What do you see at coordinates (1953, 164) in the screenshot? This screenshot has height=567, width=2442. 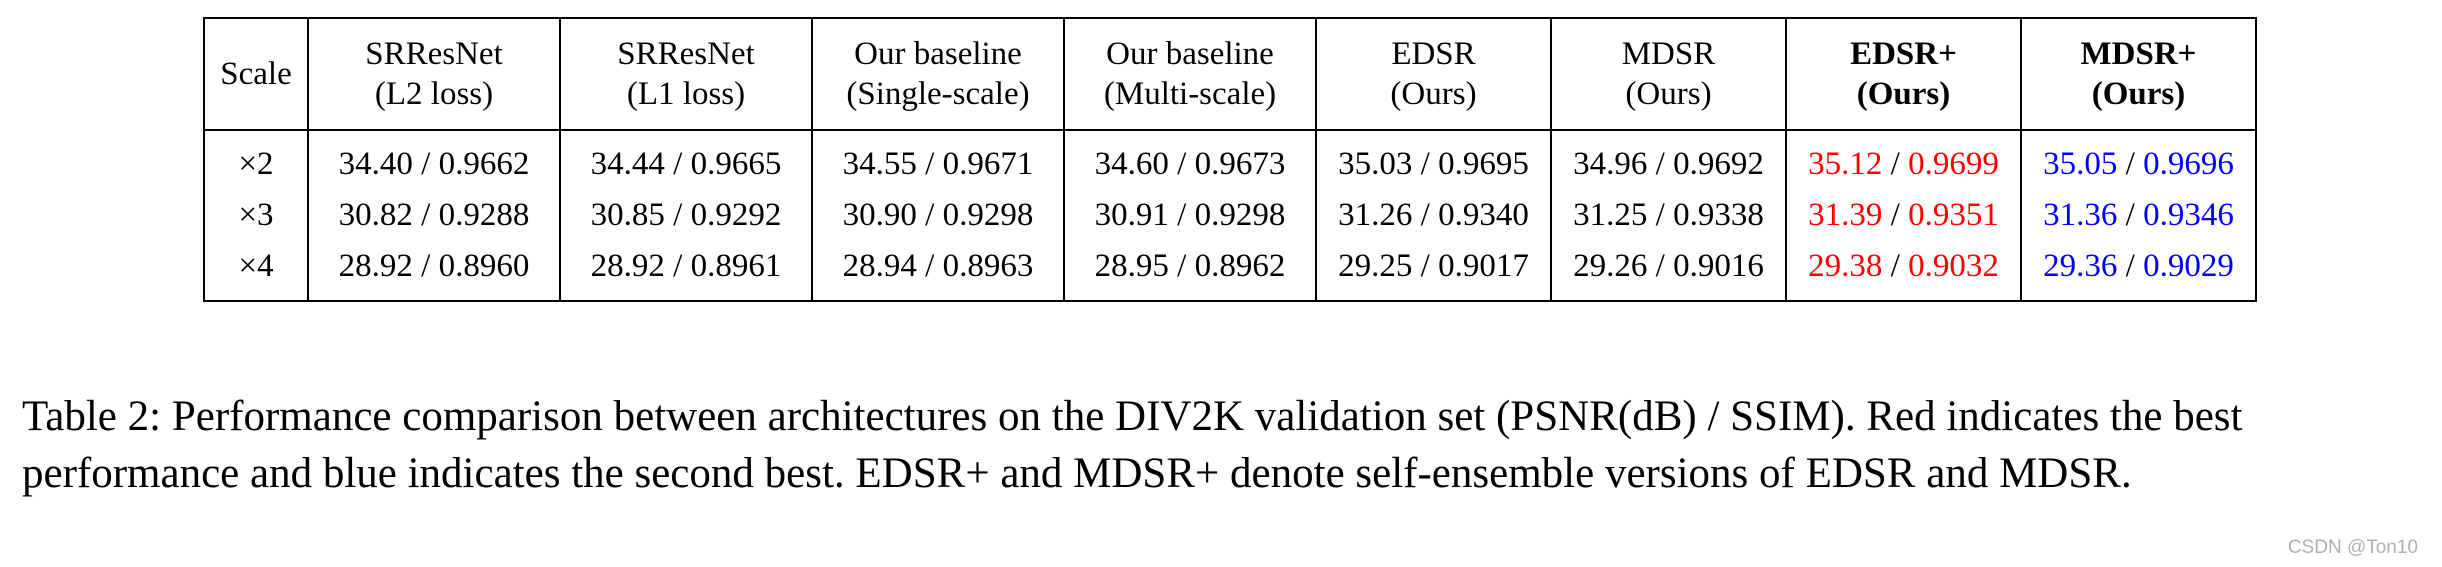 I see `ssim-value: 0.9699` at bounding box center [1953, 164].